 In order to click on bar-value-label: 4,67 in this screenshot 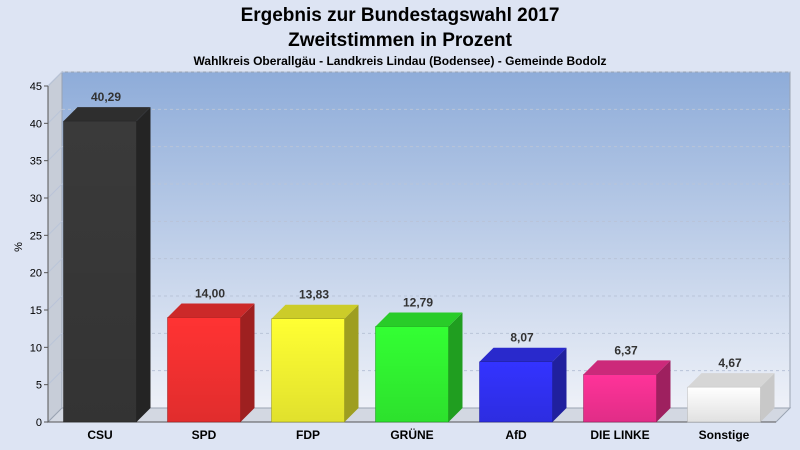, I will do `click(730, 363)`.